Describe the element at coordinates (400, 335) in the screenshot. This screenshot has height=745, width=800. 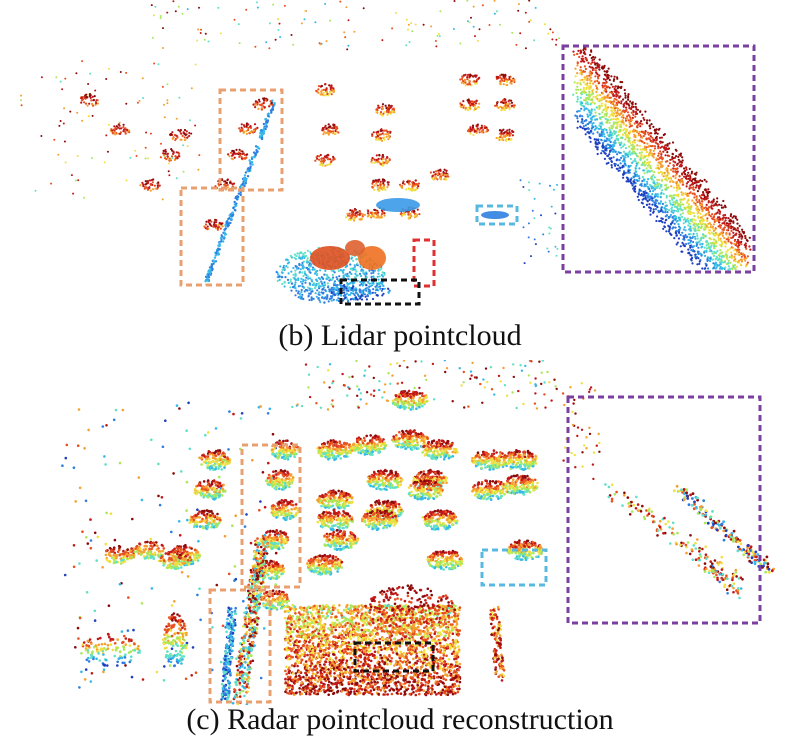
I see `lidar-caption: (b) Lidar pointcloud` at that location.